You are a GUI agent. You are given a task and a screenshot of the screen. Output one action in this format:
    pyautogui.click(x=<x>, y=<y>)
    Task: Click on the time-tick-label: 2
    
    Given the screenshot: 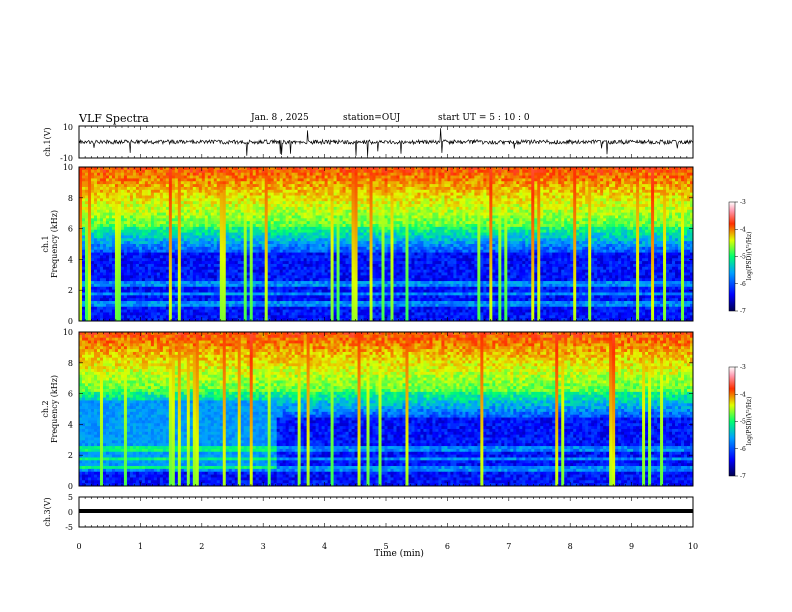 What is the action you would take?
    pyautogui.click(x=201, y=546)
    